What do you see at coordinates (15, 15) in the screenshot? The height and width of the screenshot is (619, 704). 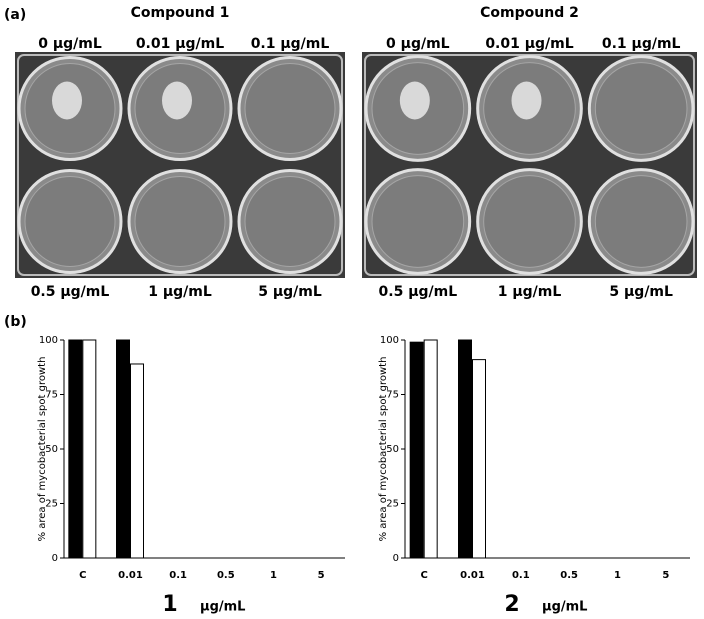 I see `panel-label: (a)` at bounding box center [15, 15].